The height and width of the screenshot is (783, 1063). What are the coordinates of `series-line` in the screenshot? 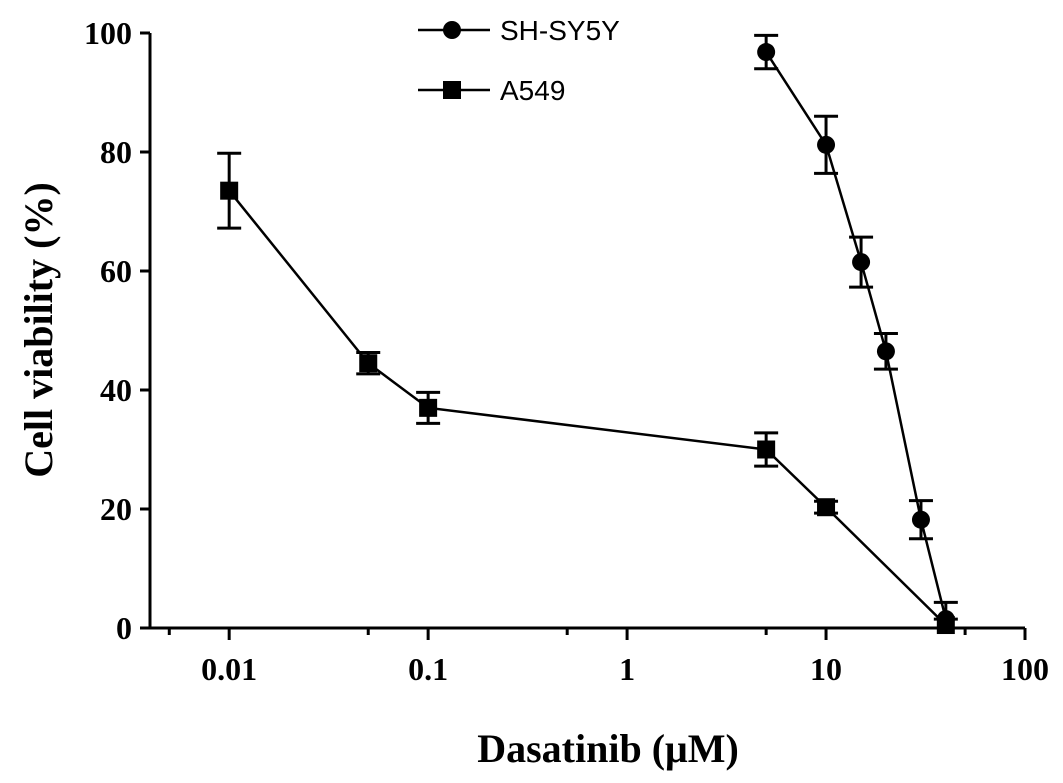 It's located at (856, 335).